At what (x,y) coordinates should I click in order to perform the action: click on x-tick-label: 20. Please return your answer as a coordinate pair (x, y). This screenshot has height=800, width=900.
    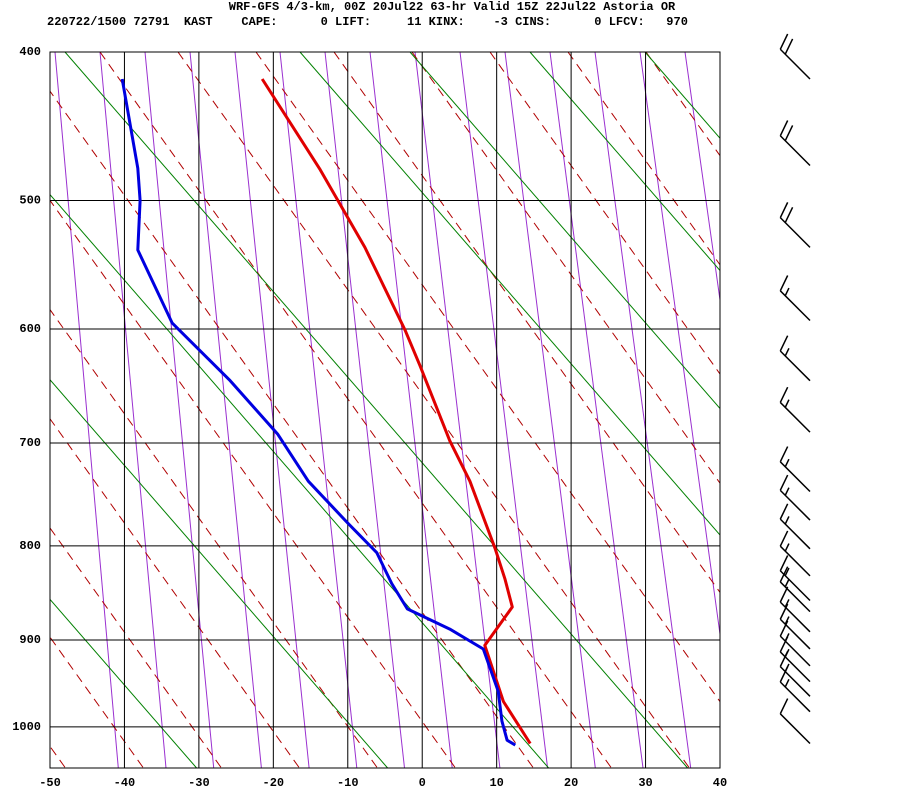
    Looking at the image, I should click on (571, 783).